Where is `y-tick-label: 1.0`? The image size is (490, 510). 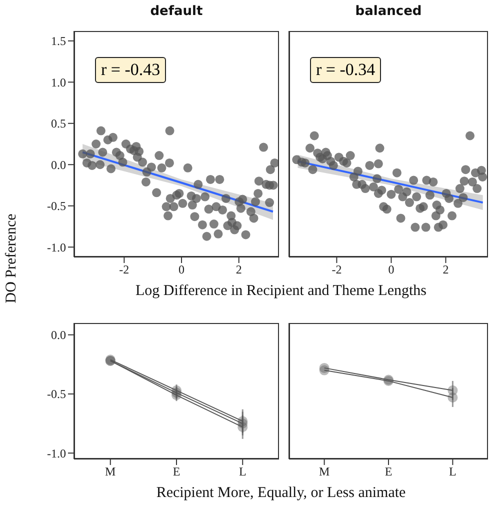 y-tick-label: 1.0 is located at coordinates (58, 82).